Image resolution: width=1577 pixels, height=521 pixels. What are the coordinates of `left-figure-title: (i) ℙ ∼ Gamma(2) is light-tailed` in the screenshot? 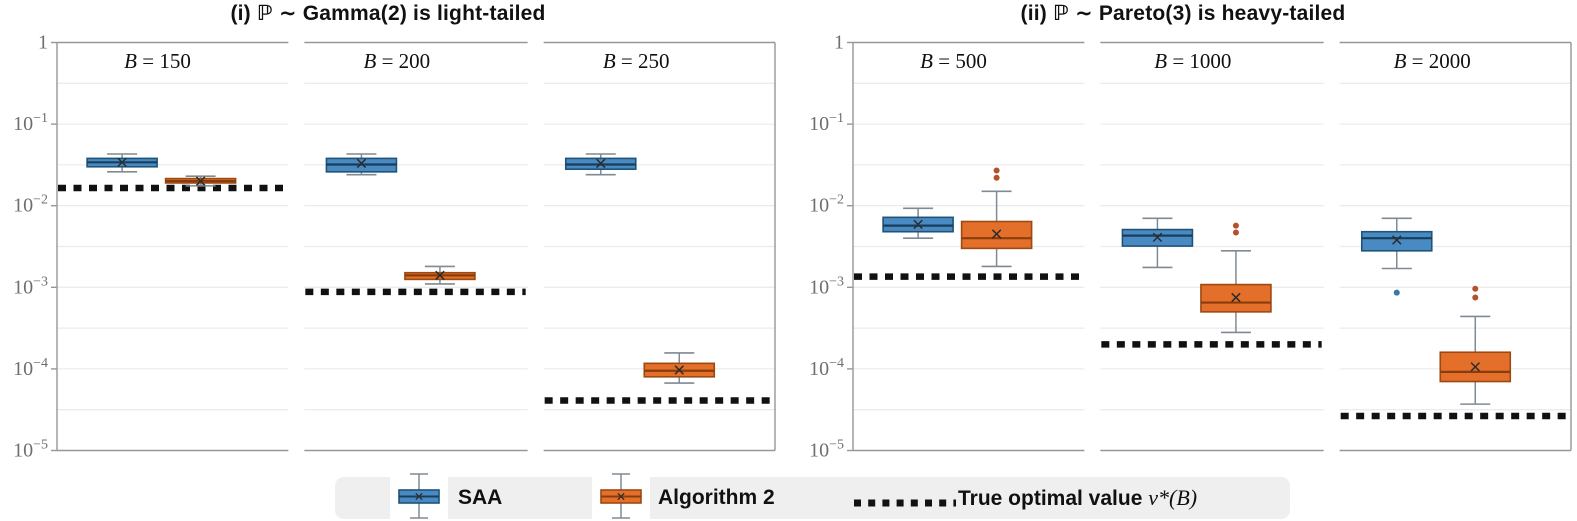 It's located at (388, 13).